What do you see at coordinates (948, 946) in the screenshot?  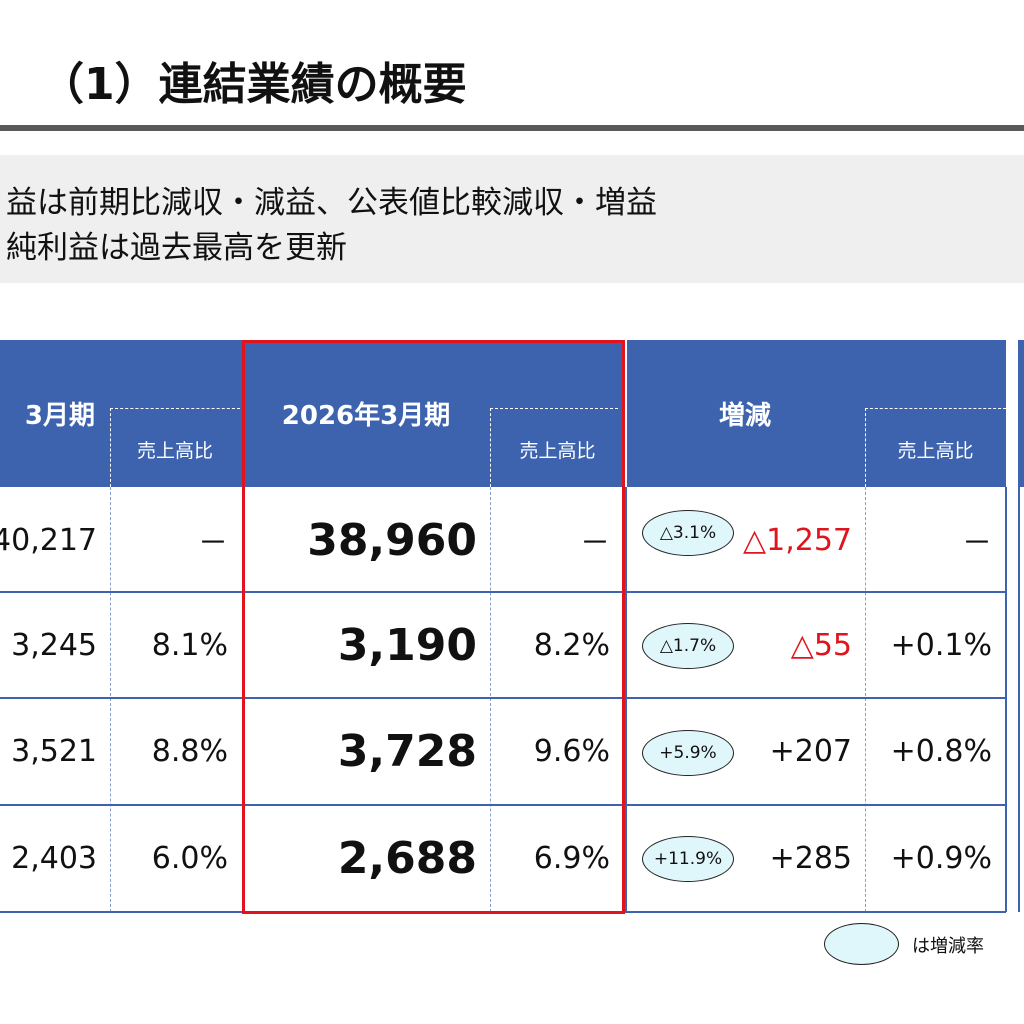 I see `legend-label: は増減率` at bounding box center [948, 946].